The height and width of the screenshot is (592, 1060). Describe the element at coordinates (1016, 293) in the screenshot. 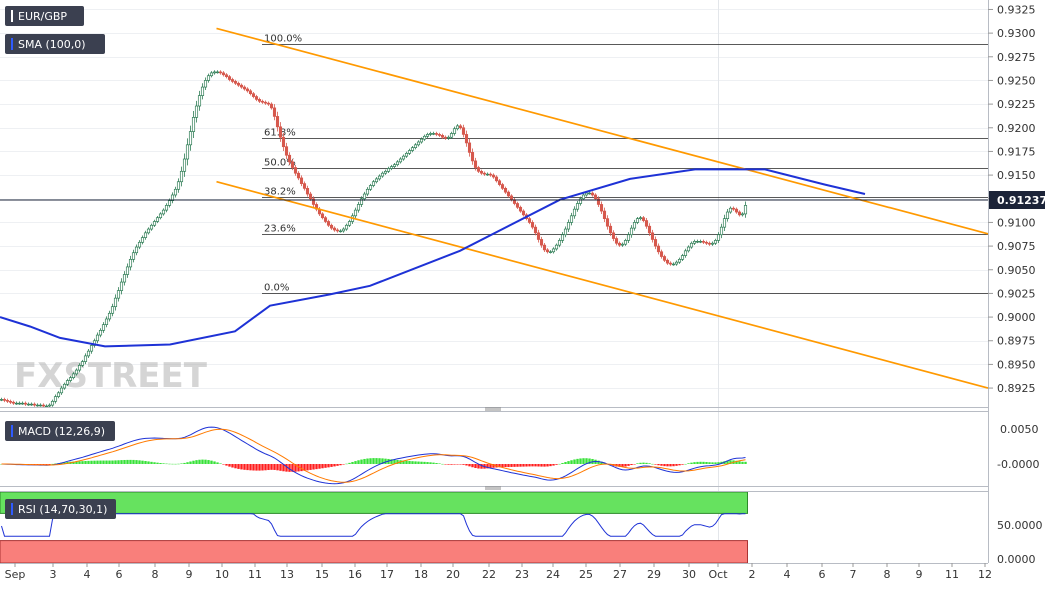

I see `price-tick-label: 0.9025` at that location.